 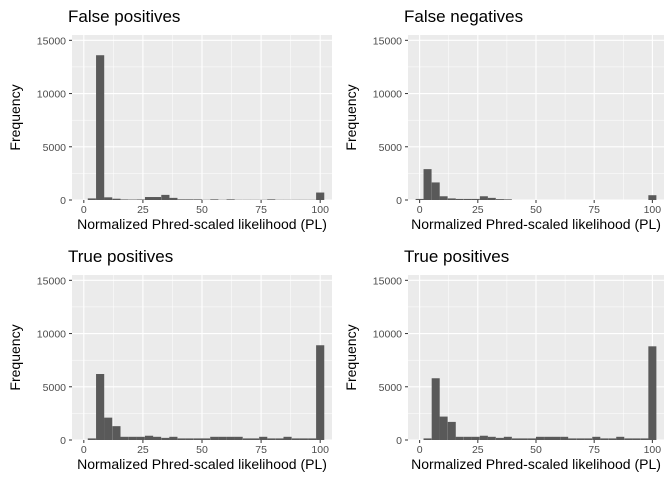 What do you see at coordinates (463, 16) in the screenshot?
I see `panel-title: False negatives` at bounding box center [463, 16].